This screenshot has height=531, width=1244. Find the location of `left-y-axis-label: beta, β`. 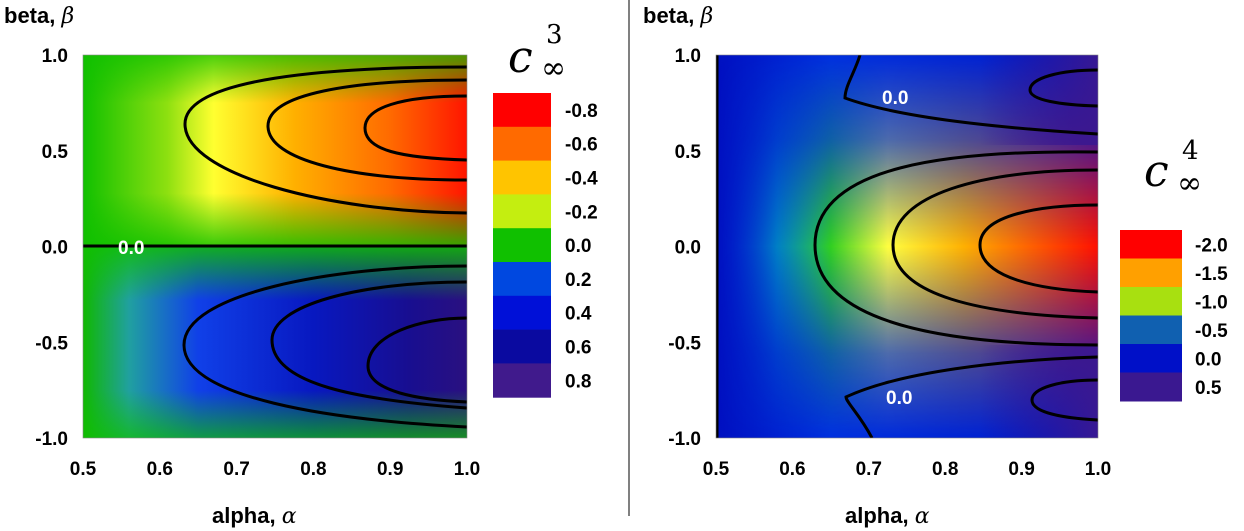

left-y-axis-label: beta, β is located at coordinates (39, 16).